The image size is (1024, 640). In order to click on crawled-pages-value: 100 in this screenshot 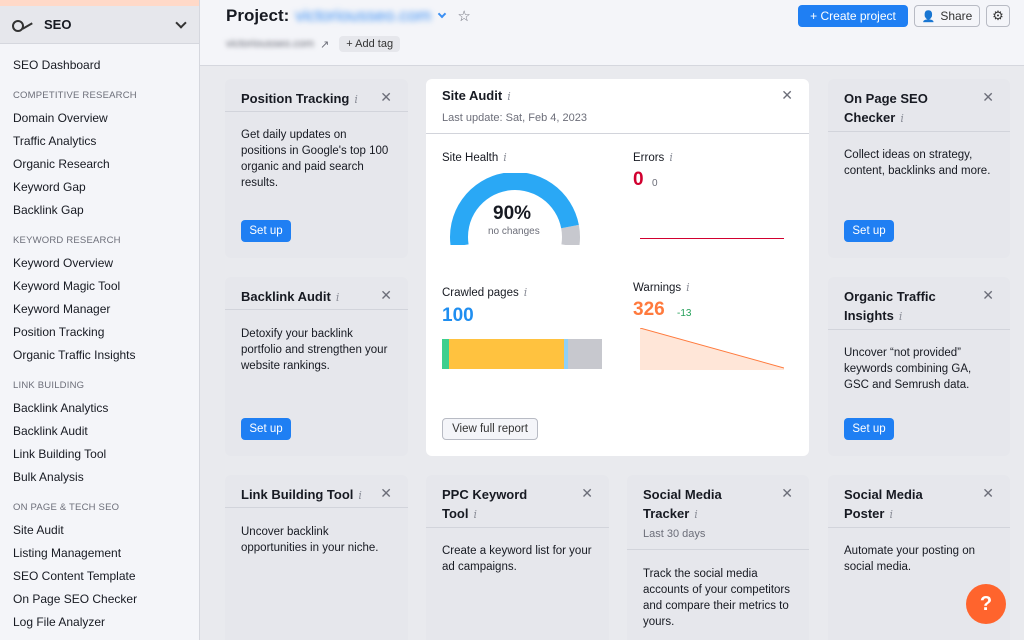, I will do `click(458, 315)`.